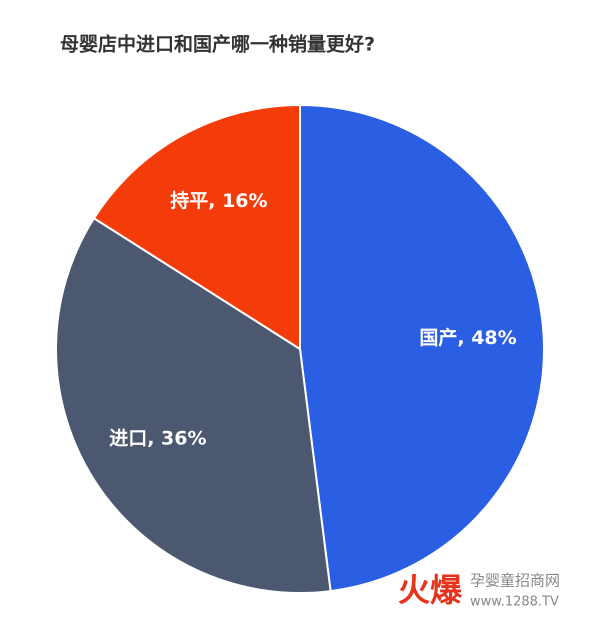  What do you see at coordinates (514, 602) in the screenshot?
I see `watermark-url: www.1288.TV` at bounding box center [514, 602].